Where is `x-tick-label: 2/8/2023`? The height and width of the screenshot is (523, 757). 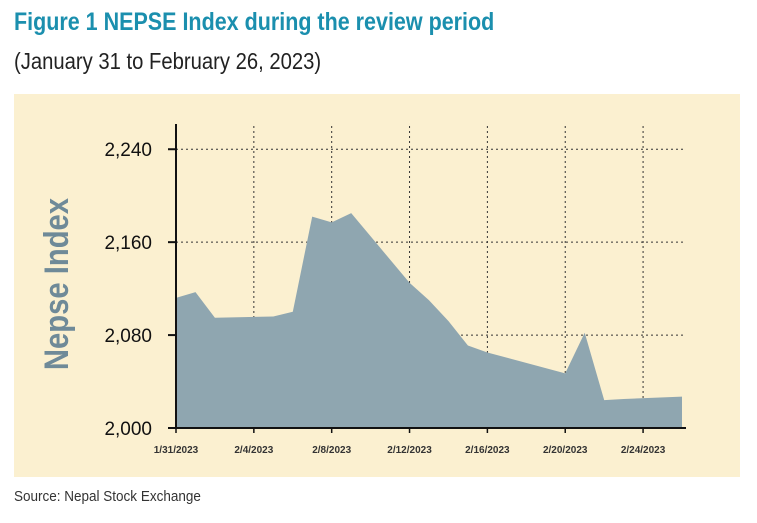 x-tick-label: 2/8/2023 is located at coordinates (331, 450).